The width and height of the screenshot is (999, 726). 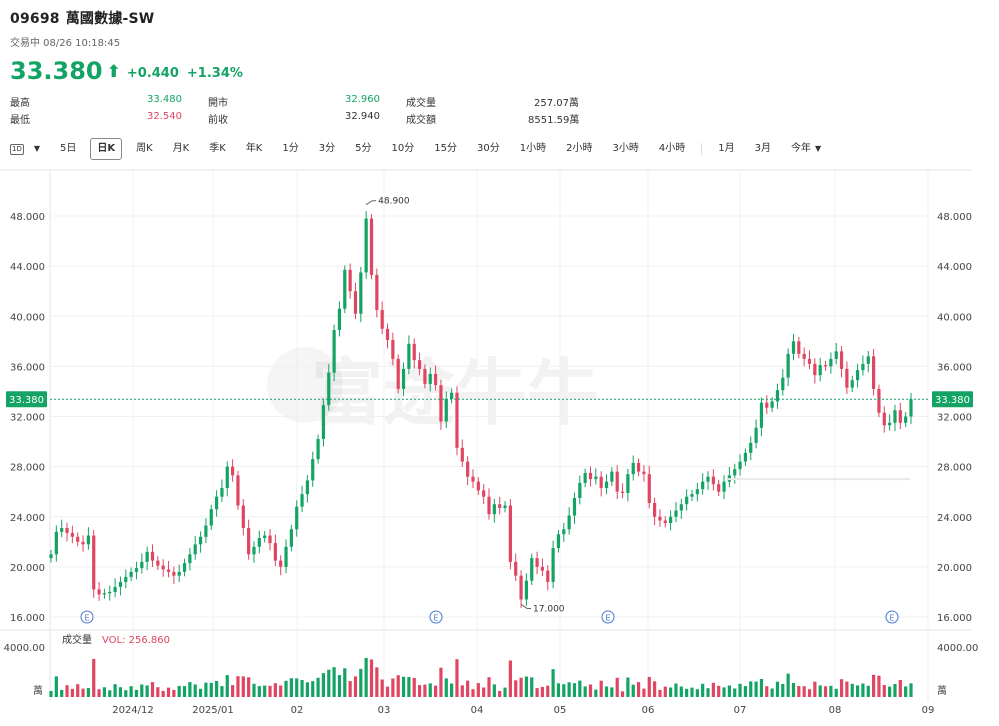 I want to click on period-tab: 日K, so click(x=106, y=149).